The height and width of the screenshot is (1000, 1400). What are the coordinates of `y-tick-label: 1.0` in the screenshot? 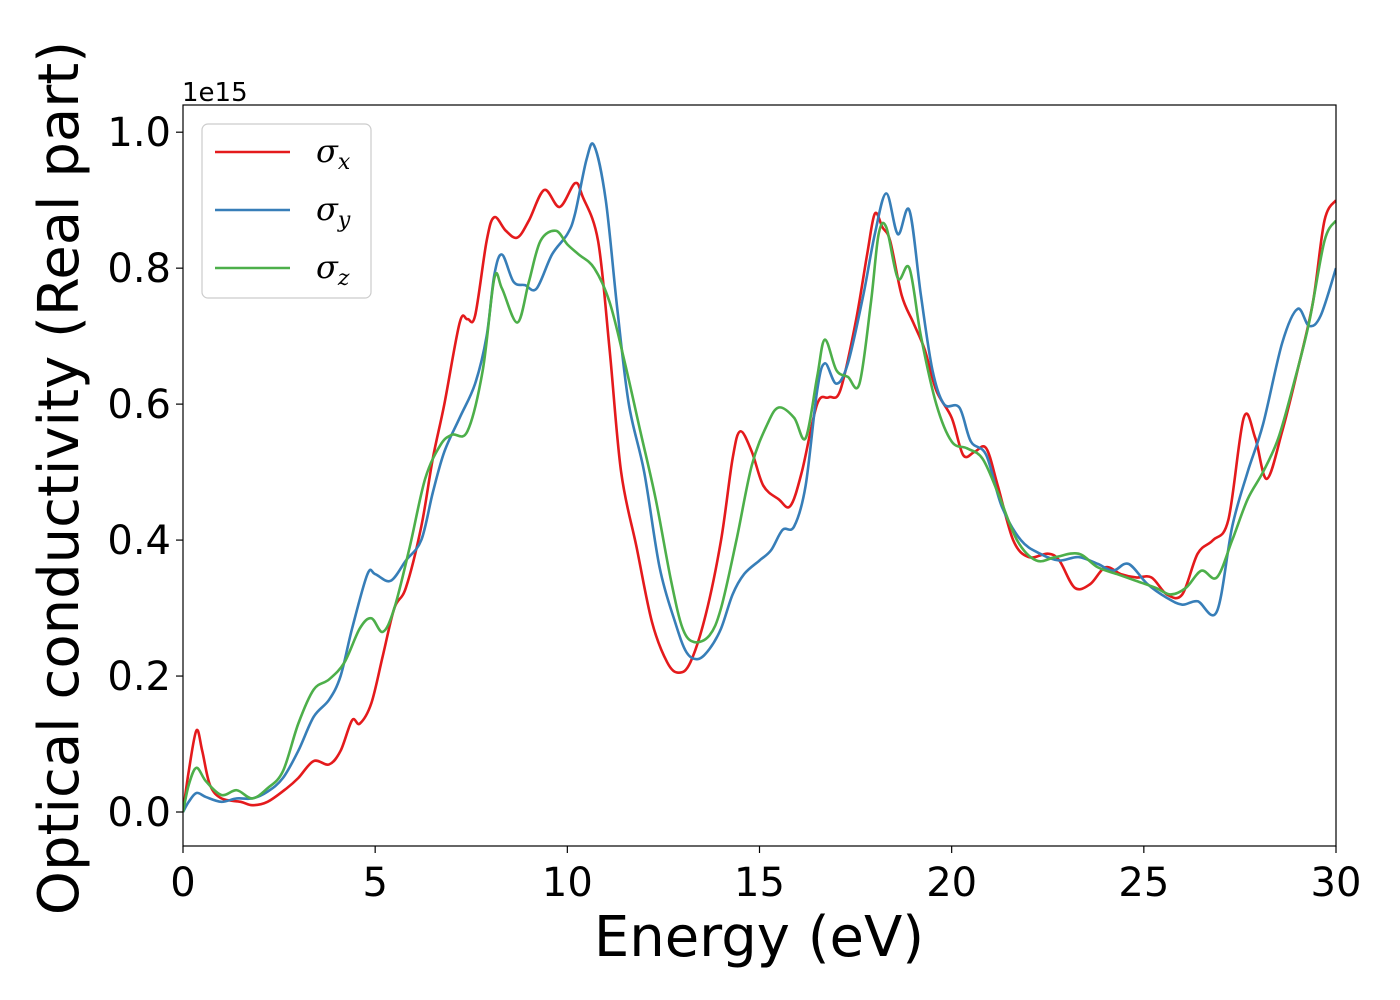 It's located at (139, 133).